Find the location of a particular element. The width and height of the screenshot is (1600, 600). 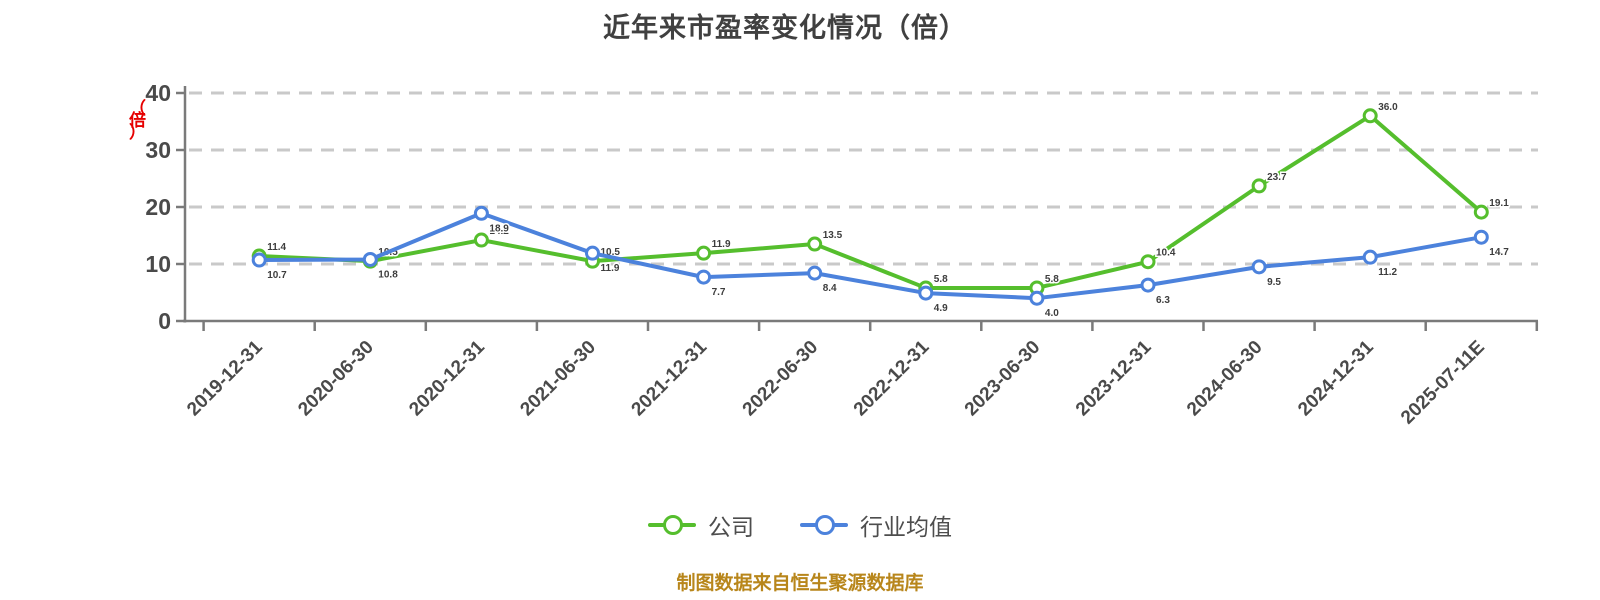

chart-title: 近年来市盈率变化情况（倍） is located at coordinates (785, 28).